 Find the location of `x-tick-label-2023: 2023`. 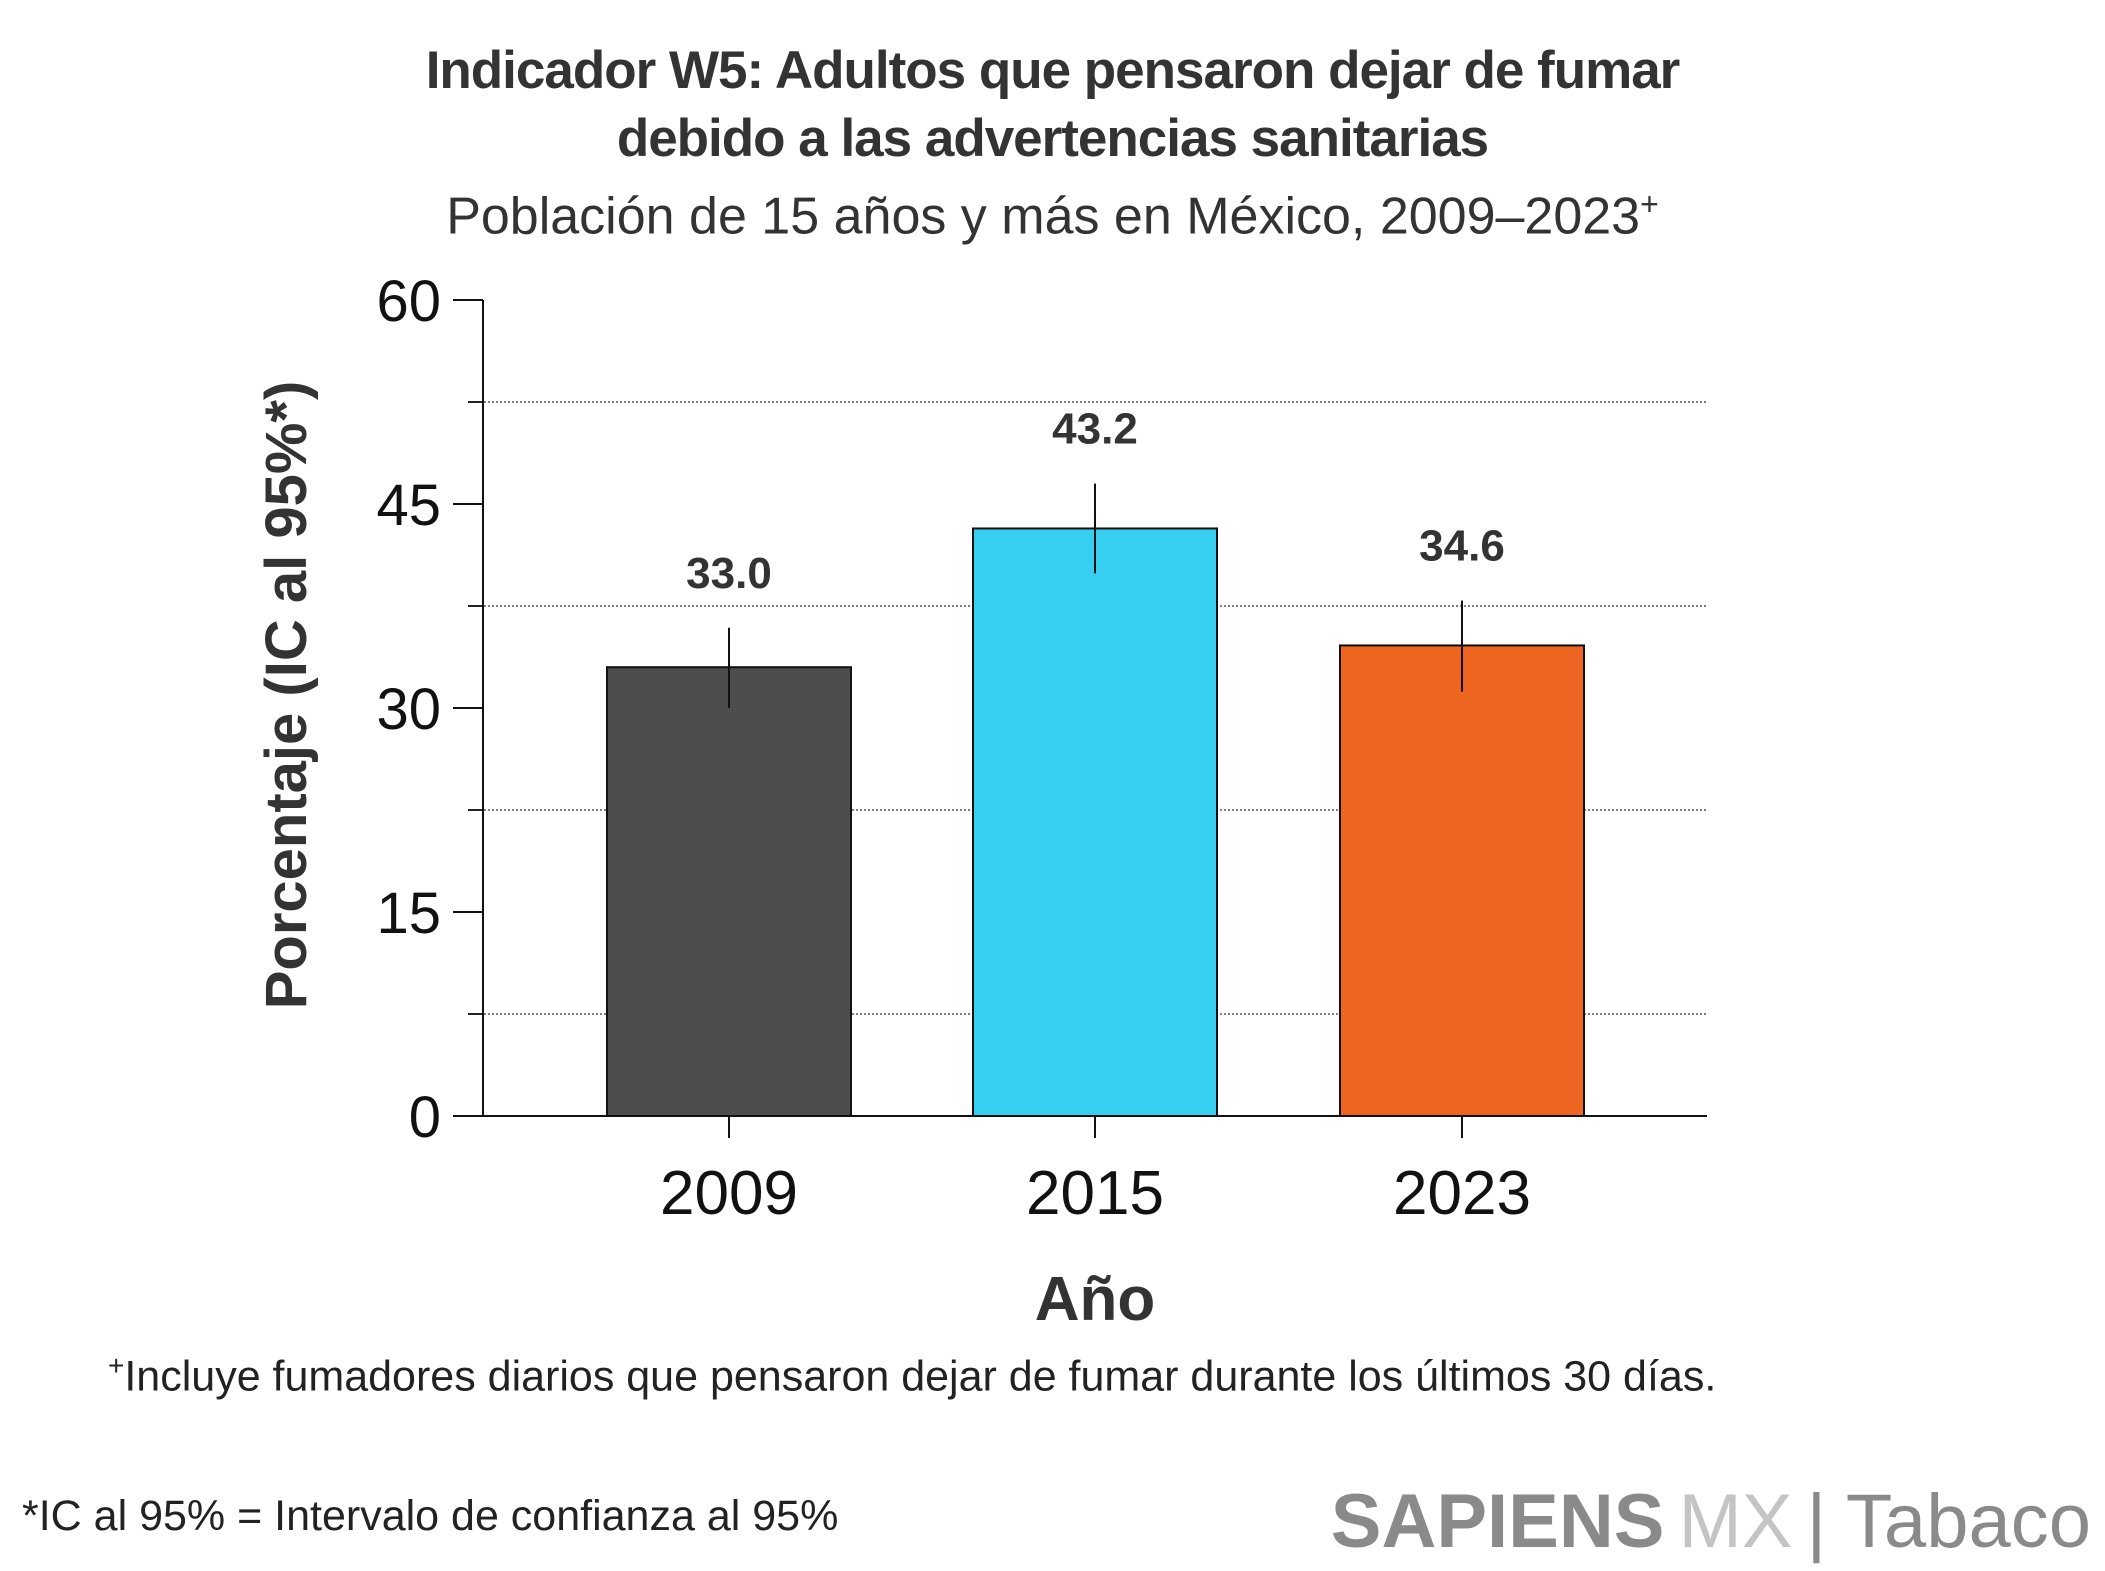

x-tick-label-2023: 2023 is located at coordinates (1462, 1193).